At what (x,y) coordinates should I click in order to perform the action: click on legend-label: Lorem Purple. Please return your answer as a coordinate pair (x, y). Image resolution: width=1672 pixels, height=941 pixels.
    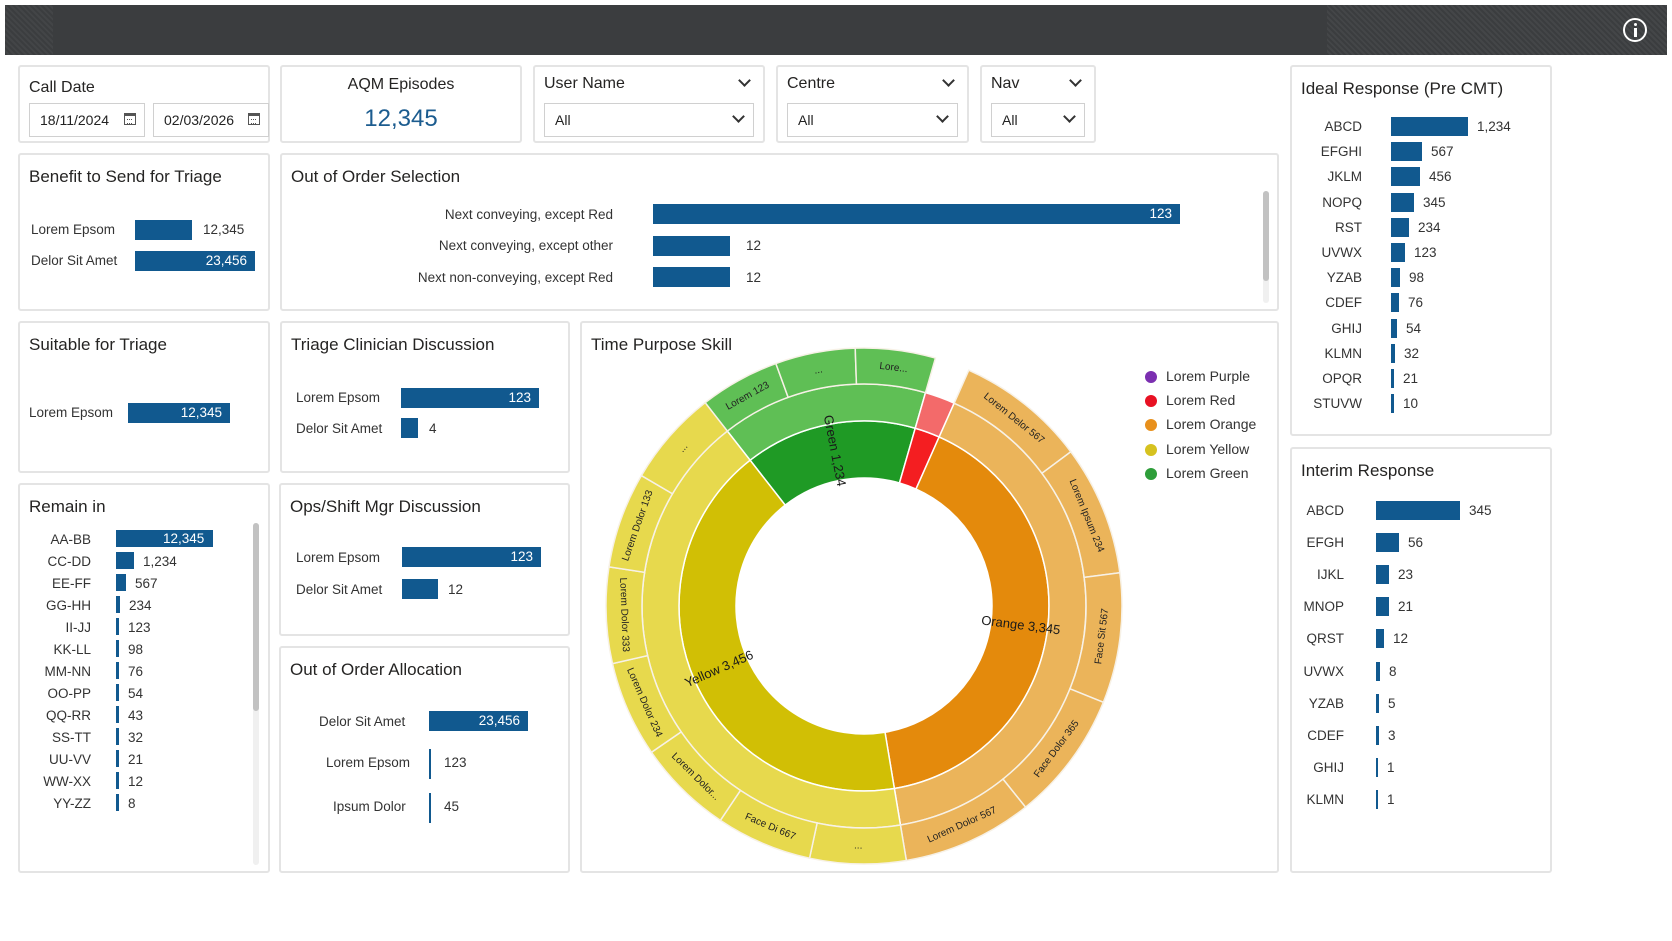
    Looking at the image, I should click on (1208, 376).